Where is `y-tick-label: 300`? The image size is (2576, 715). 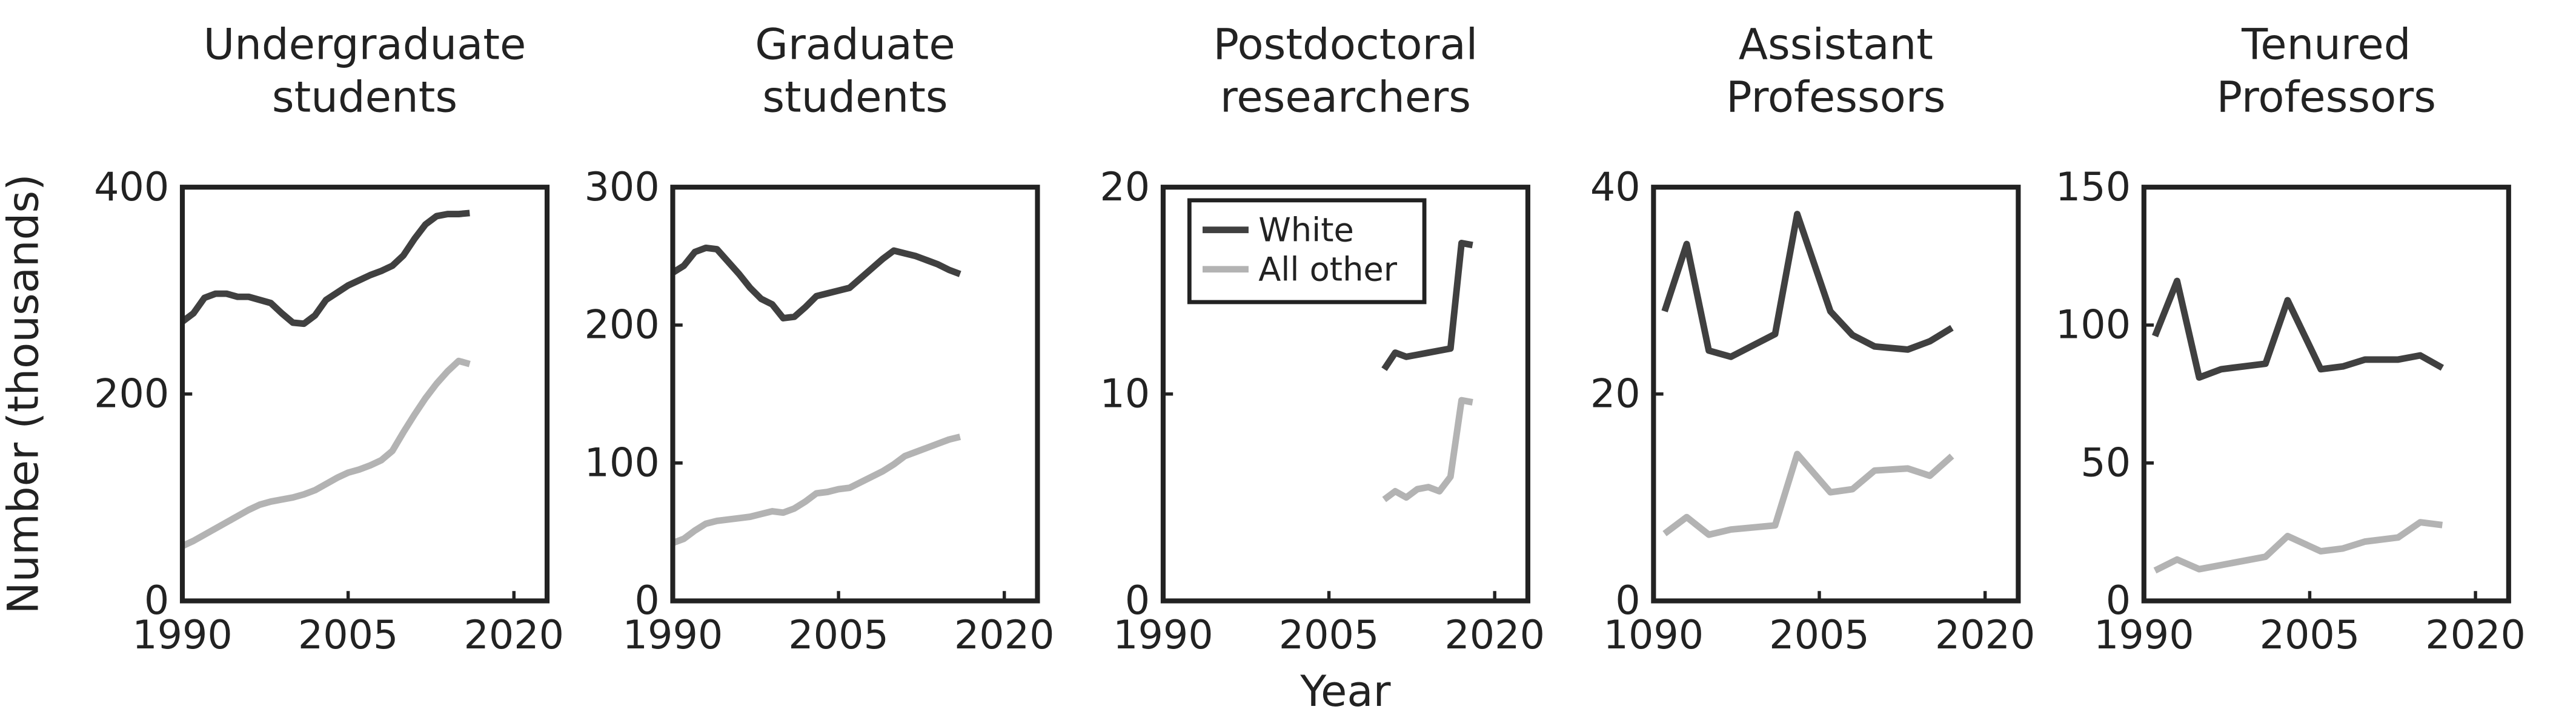
y-tick-label: 300 is located at coordinates (622, 188).